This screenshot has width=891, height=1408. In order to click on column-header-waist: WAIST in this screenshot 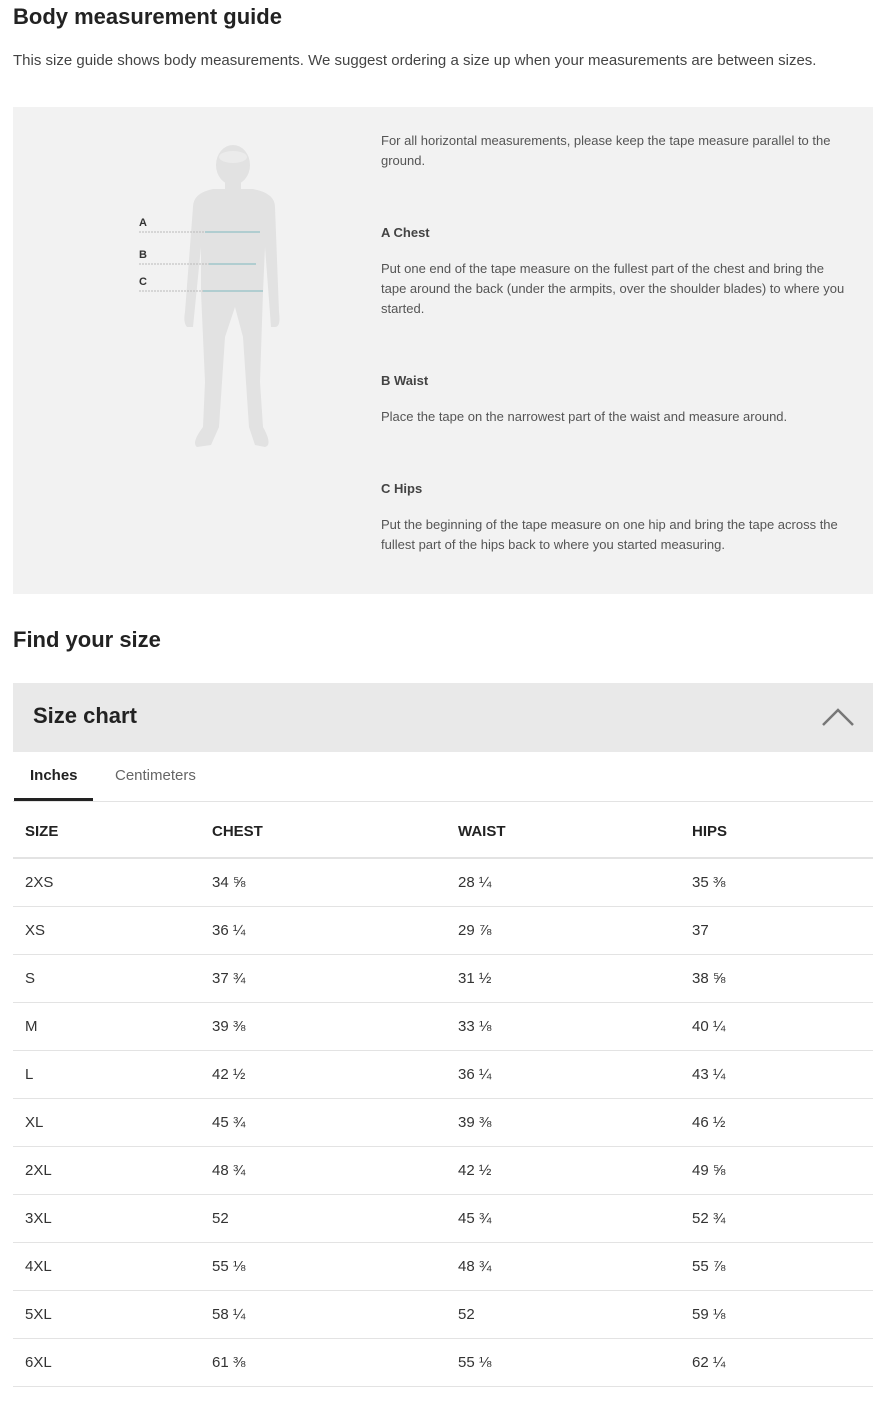, I will do `click(482, 831)`.